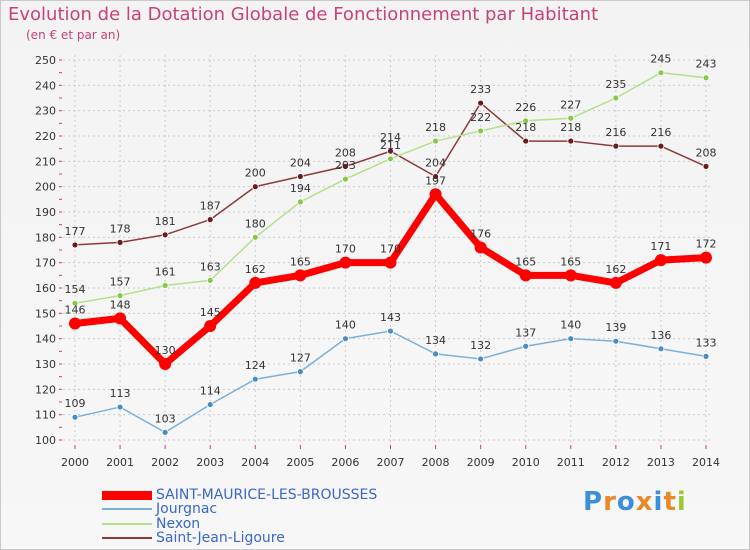 The width and height of the screenshot is (750, 550). Describe the element at coordinates (45, 440) in the screenshot. I see `y-tick-label: 100` at that location.